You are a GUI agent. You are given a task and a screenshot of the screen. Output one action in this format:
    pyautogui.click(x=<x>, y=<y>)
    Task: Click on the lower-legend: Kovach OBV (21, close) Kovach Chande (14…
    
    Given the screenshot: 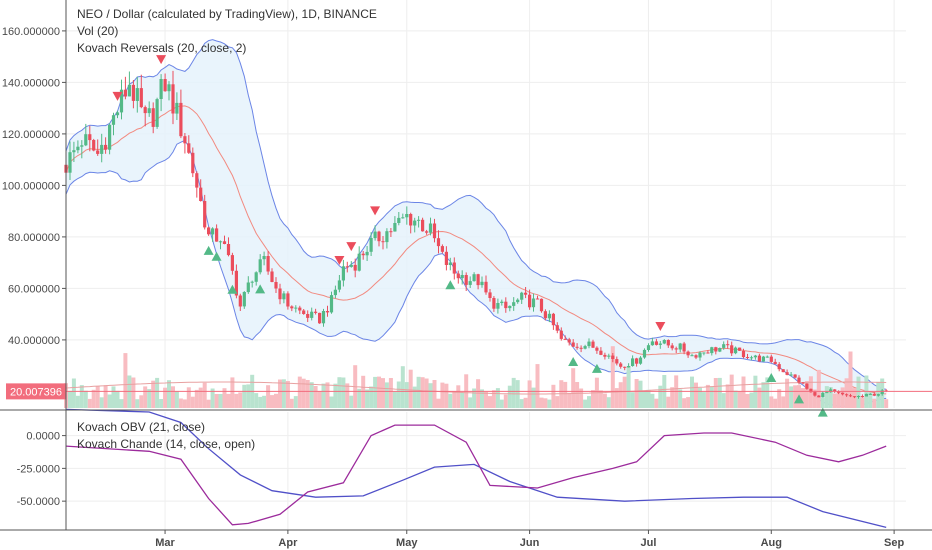 What is the action you would take?
    pyautogui.click(x=166, y=436)
    